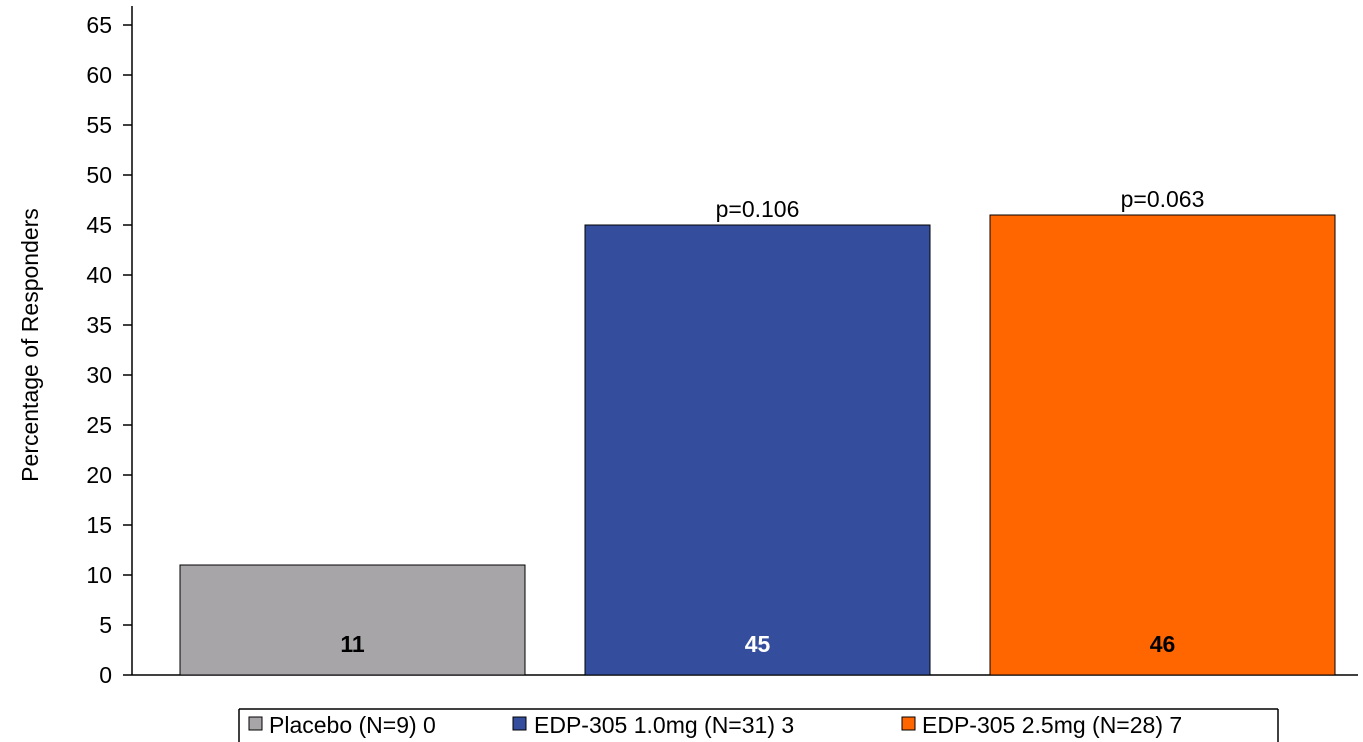 This screenshot has width=1363, height=742. I want to click on legend-label: EDP-305 1.0mg (N=31) 3, so click(664, 725).